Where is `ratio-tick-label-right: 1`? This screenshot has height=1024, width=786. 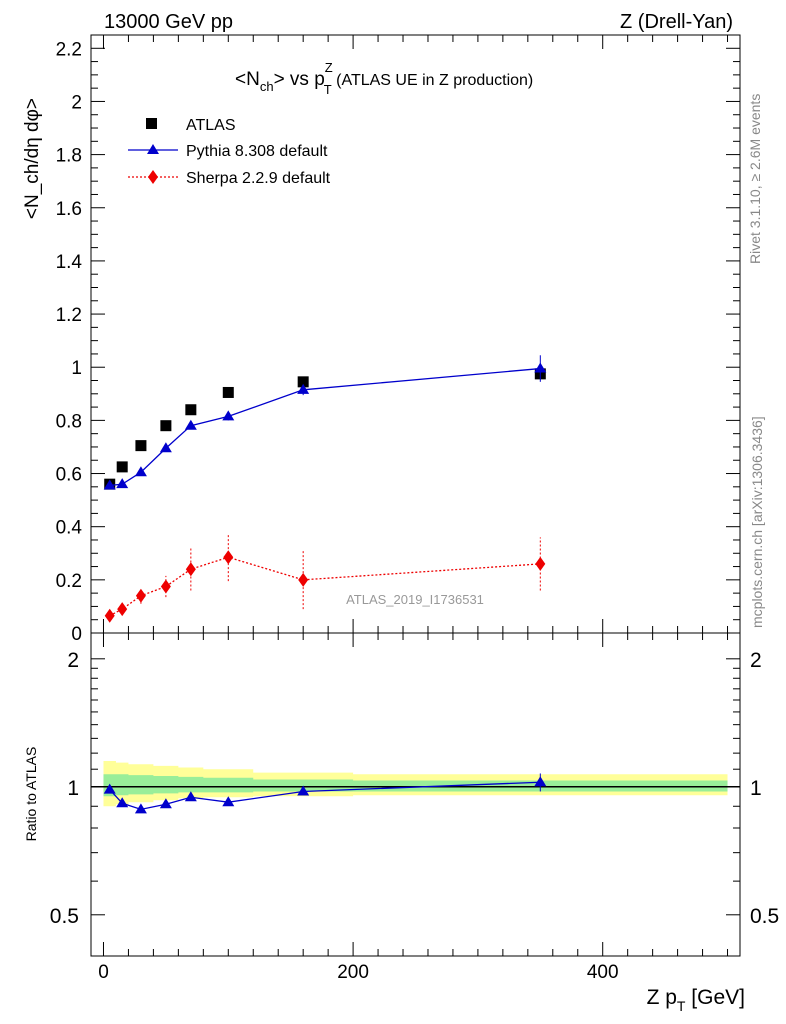
ratio-tick-label-right: 1 is located at coordinates (756, 788).